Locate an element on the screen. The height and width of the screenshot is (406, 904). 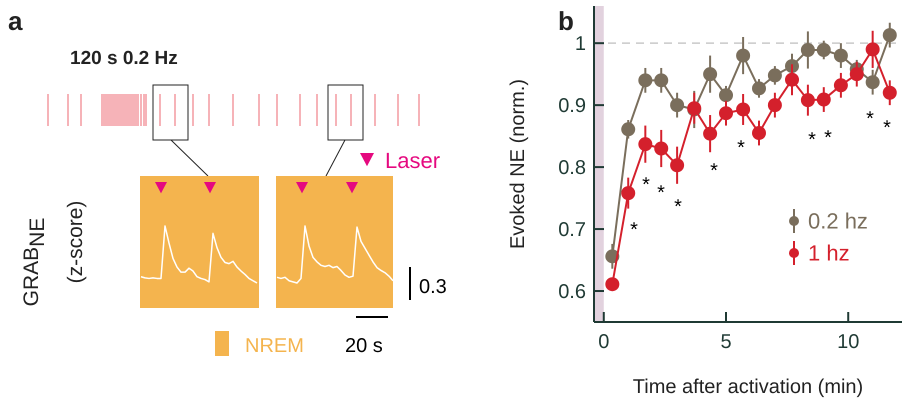
text: 120 s 0.2 Hz is located at coordinates (124, 58).